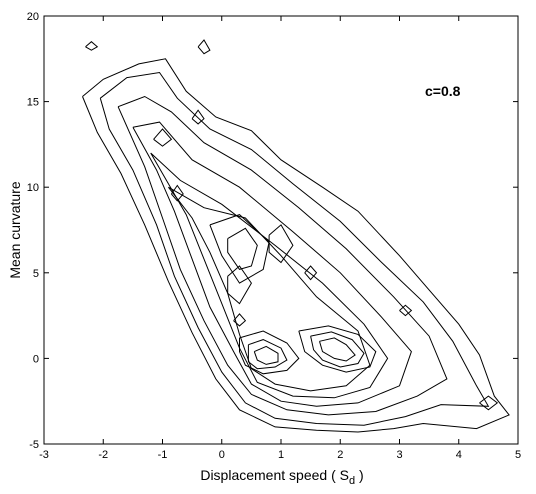 Image resolution: width=536 pixels, height=494 pixels. I want to click on x-tick-label: 4, so click(459, 455).